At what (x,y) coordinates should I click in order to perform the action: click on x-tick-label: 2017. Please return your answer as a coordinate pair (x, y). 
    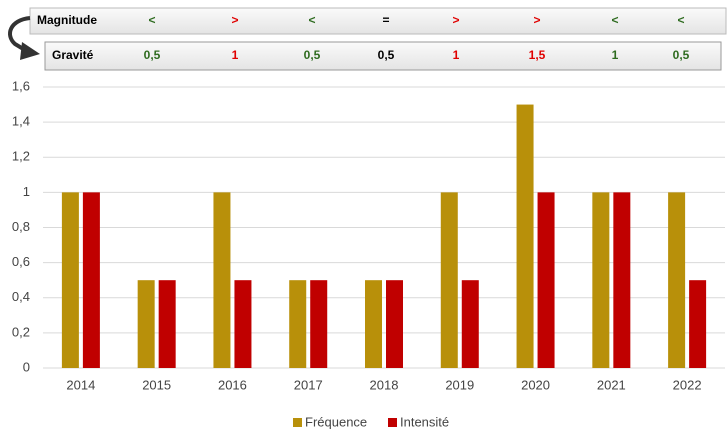
    Looking at the image, I should click on (308, 384).